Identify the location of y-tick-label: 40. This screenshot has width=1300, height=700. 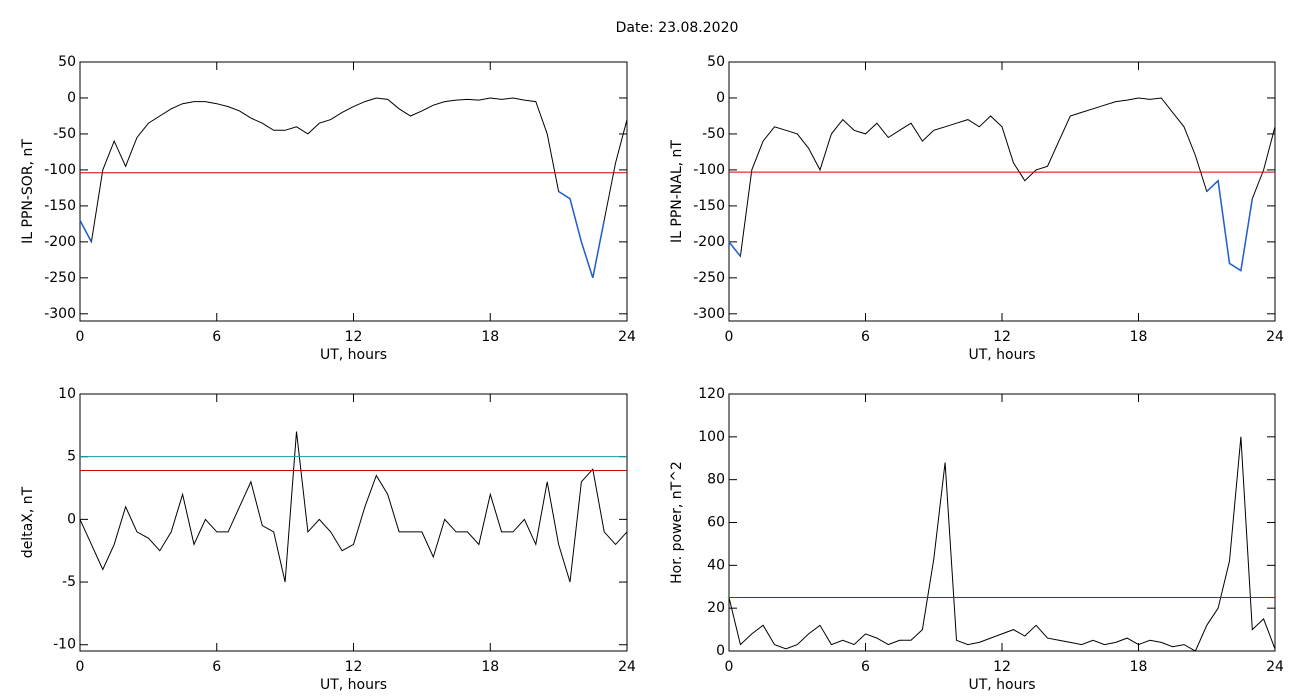
(716, 565).